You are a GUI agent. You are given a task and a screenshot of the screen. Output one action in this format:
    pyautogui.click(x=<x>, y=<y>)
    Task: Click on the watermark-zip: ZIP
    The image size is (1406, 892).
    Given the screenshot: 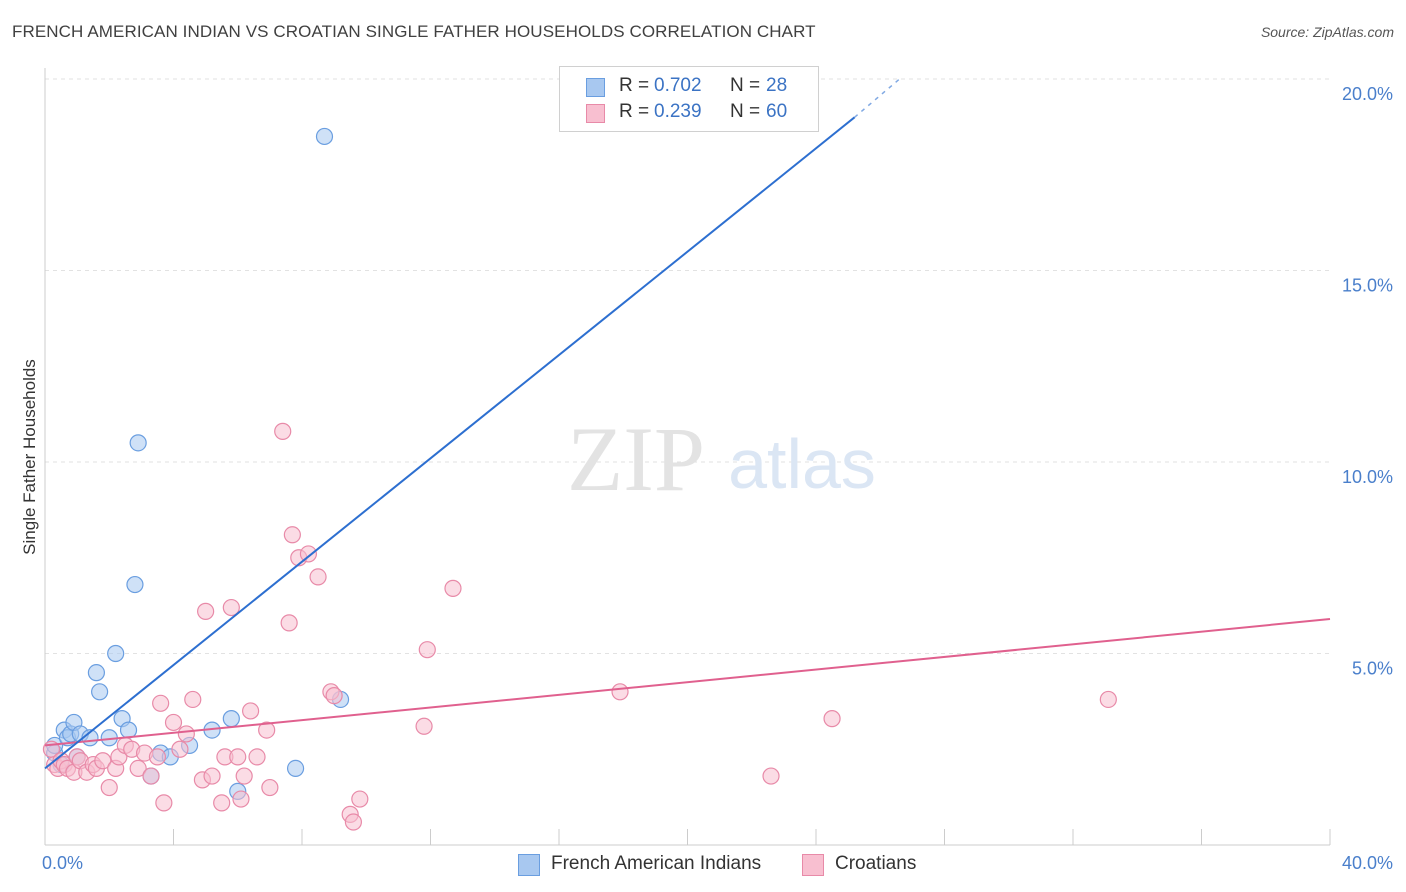 What is the action you would take?
    pyautogui.click(x=636, y=459)
    